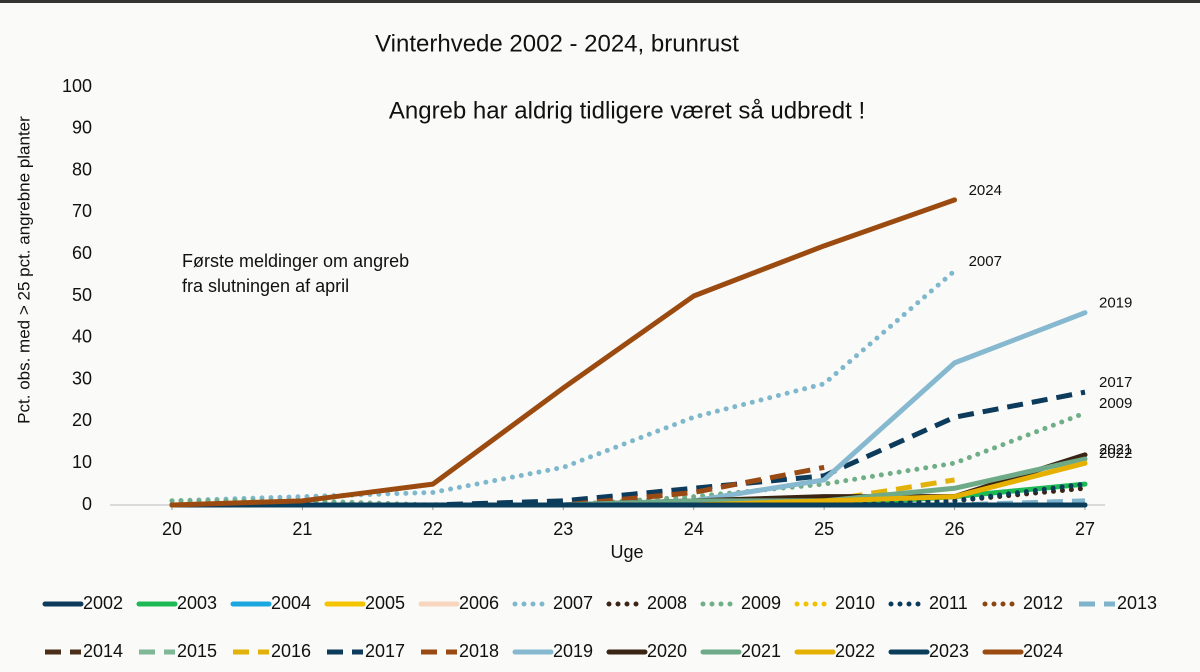 The height and width of the screenshot is (672, 1200). Describe the element at coordinates (295, 261) in the screenshot. I see `annotation: Første meldinger om angreb` at that location.